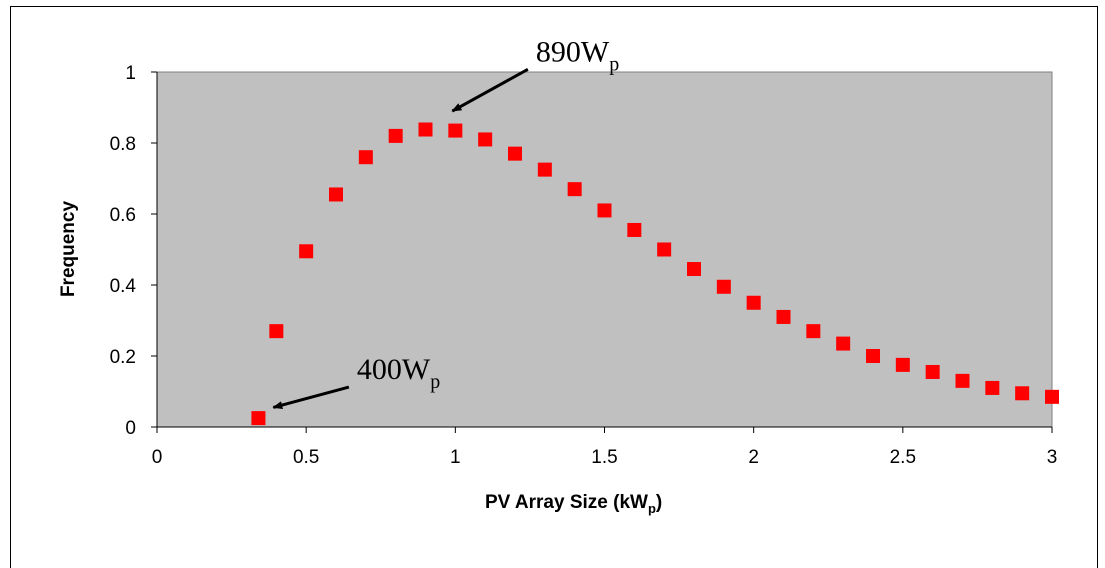 Image resolution: width=1105 pixels, height=568 pixels. I want to click on y-tick-label: 0, so click(130, 428).